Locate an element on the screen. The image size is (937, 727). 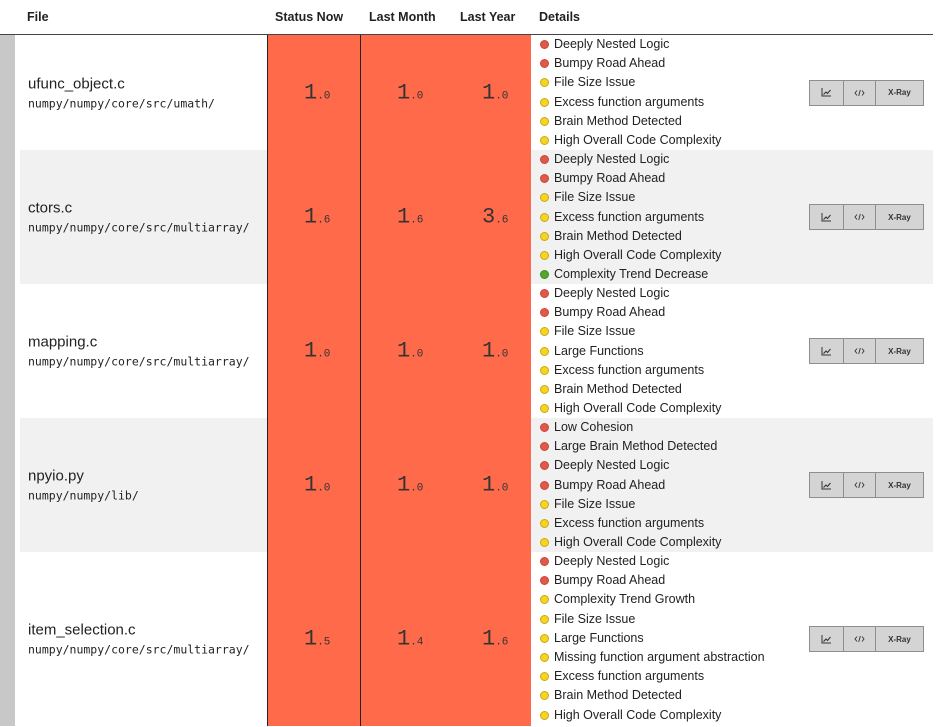
list-item: Missing function argument abstraction is located at coordinates (652, 657).